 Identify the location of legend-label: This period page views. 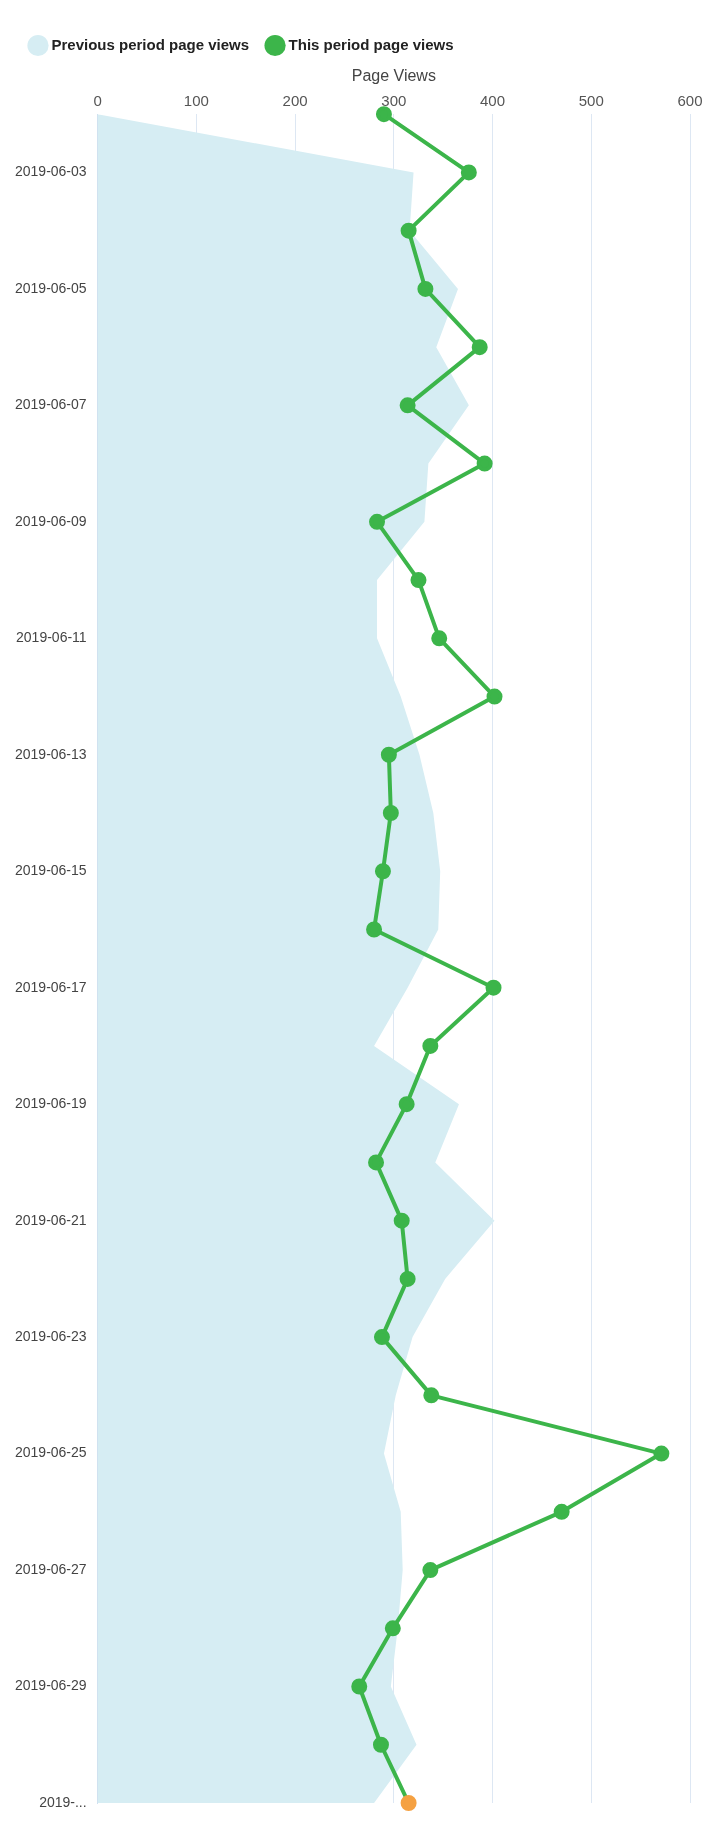
(371, 44).